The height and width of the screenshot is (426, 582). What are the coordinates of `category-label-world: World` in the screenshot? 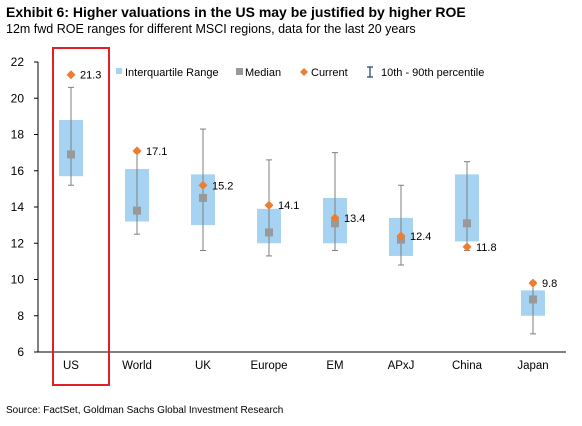 It's located at (137, 366).